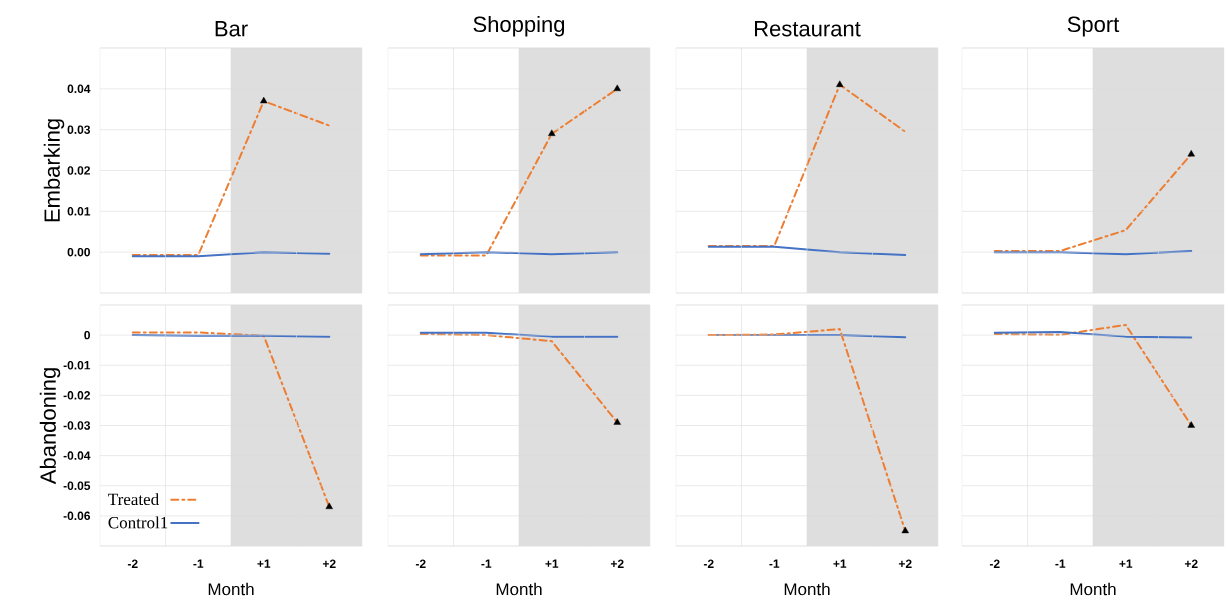 Image resolution: width=1228 pixels, height=615 pixels. Describe the element at coordinates (77, 425) in the screenshot. I see `y-tick-label: -0.03` at that location.